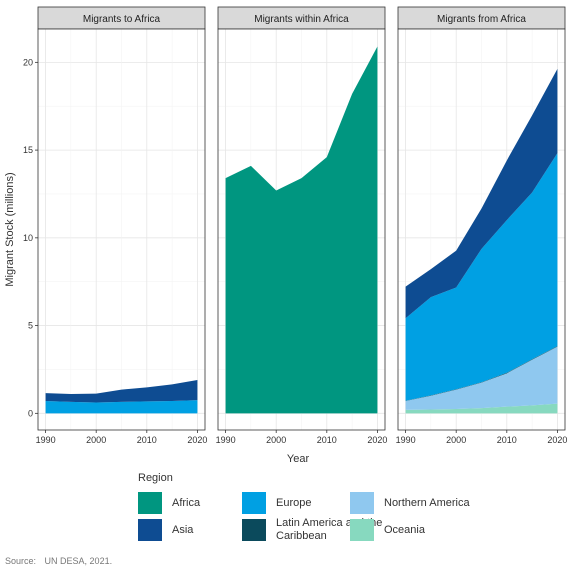 The width and height of the screenshot is (570, 571). I want to click on legend-item-oceania: Oceania, so click(387, 530).